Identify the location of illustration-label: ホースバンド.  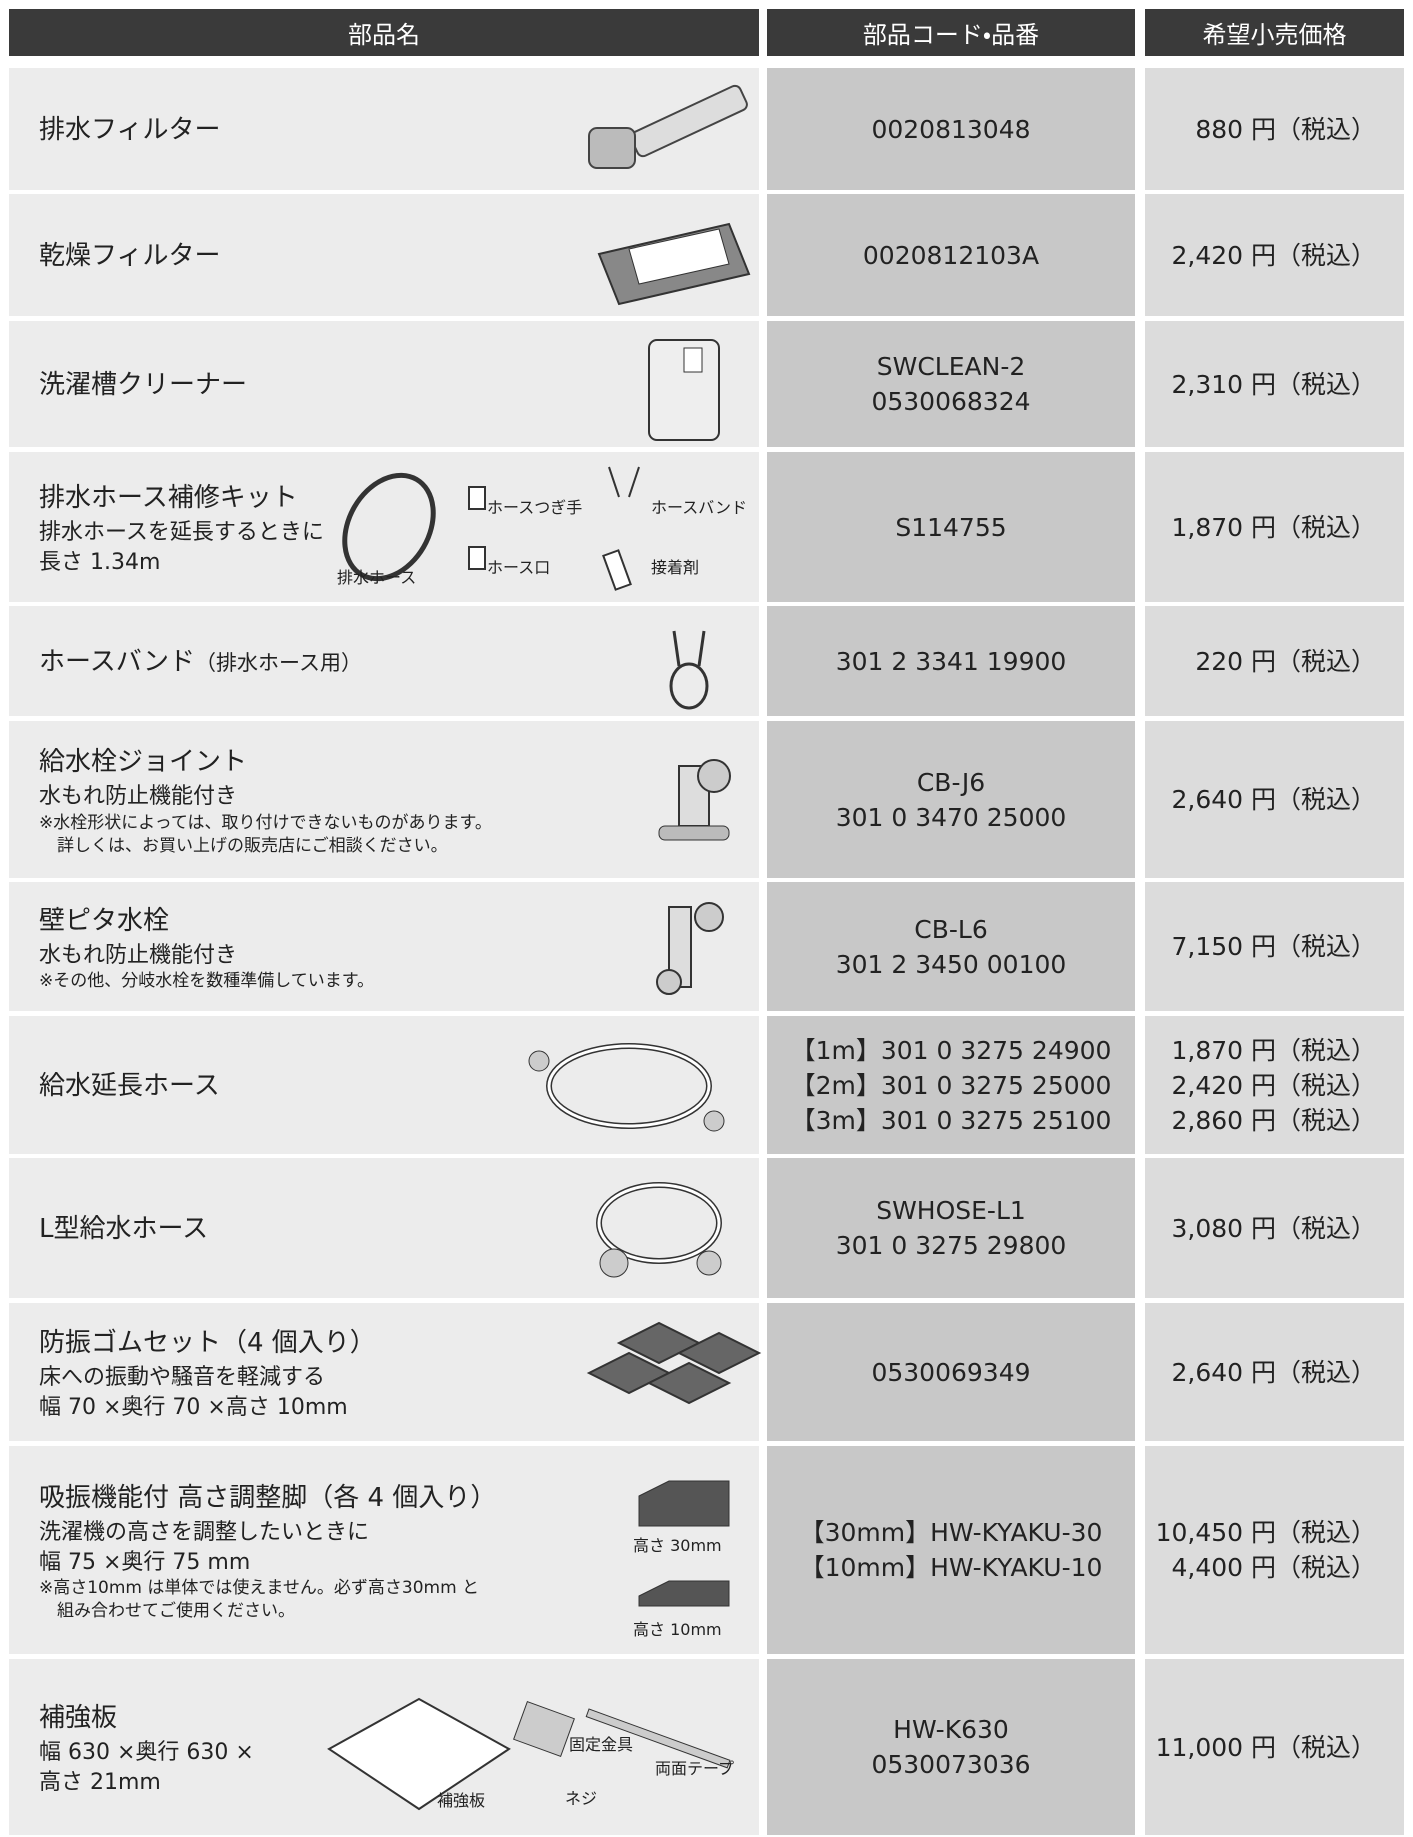
(699, 507).